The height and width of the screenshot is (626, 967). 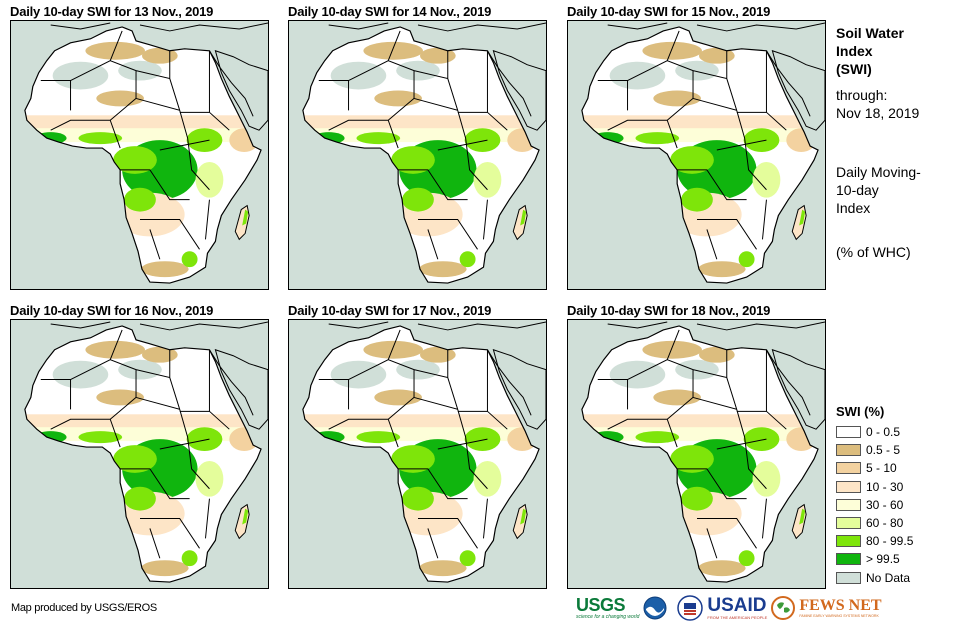 I want to click on through-block: through: Nov 18, 2019, so click(x=877, y=104).